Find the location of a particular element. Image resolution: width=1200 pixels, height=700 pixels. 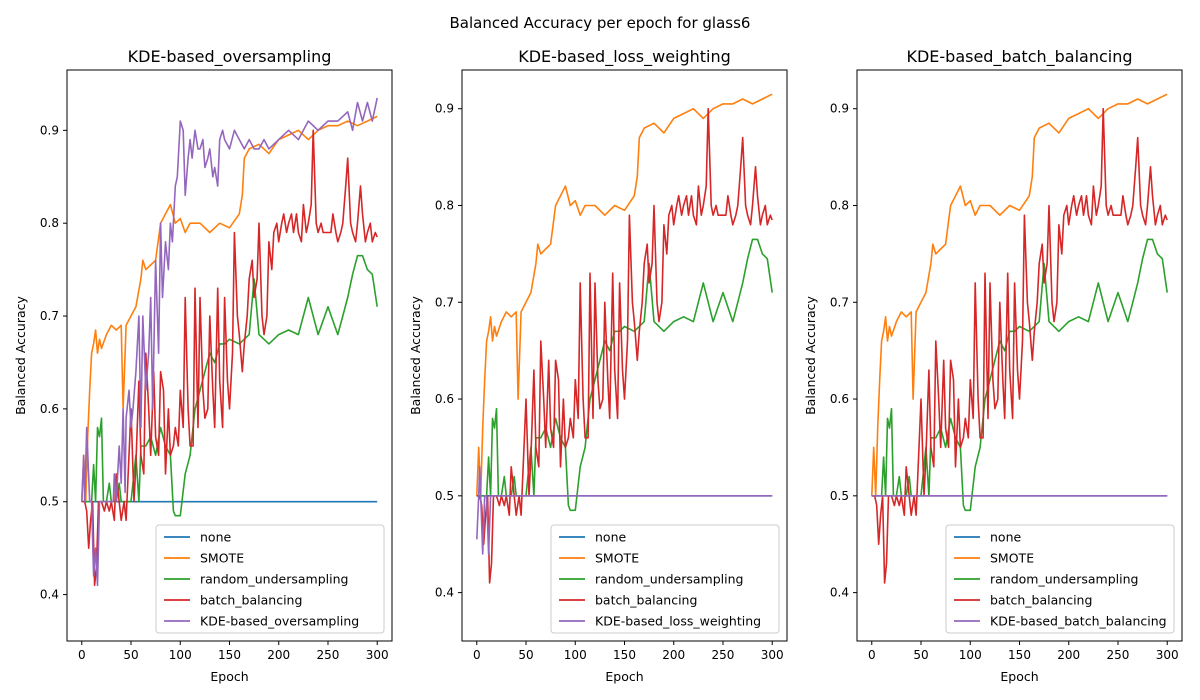

legend-label-kde-based-oversampling: KDE-based_oversampling is located at coordinates (279, 621).